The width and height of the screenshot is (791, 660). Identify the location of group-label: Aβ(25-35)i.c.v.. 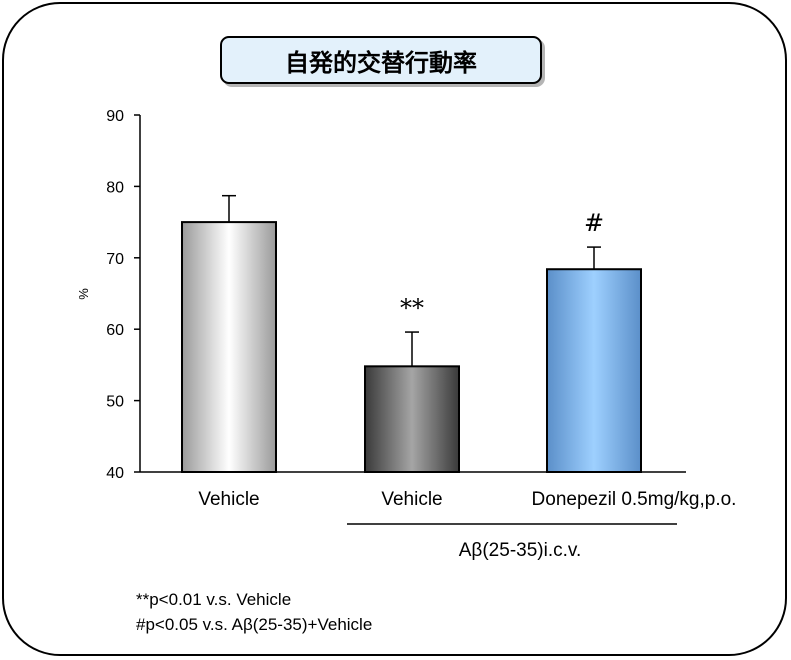
(520, 550).